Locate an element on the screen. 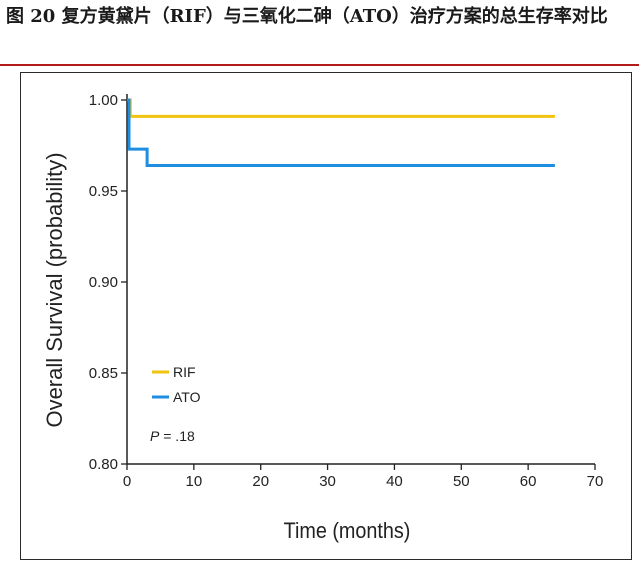 The height and width of the screenshot is (565, 639). legend-label-ato: ATO is located at coordinates (187, 397).